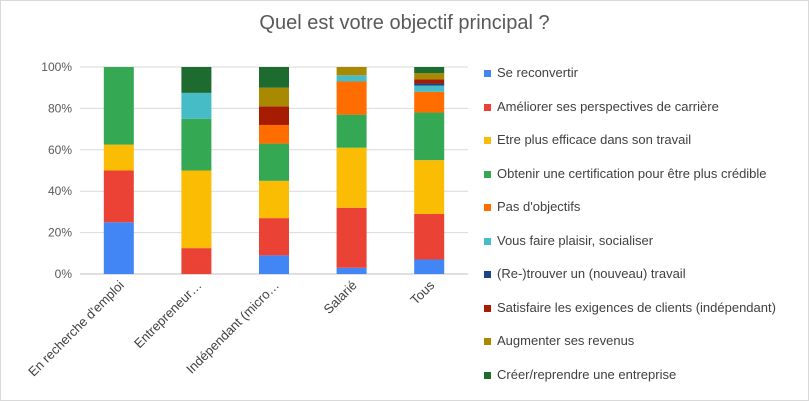  What do you see at coordinates (608, 106) in the screenshot?
I see `legend-label: Améliorer ses perspectives de carrière` at bounding box center [608, 106].